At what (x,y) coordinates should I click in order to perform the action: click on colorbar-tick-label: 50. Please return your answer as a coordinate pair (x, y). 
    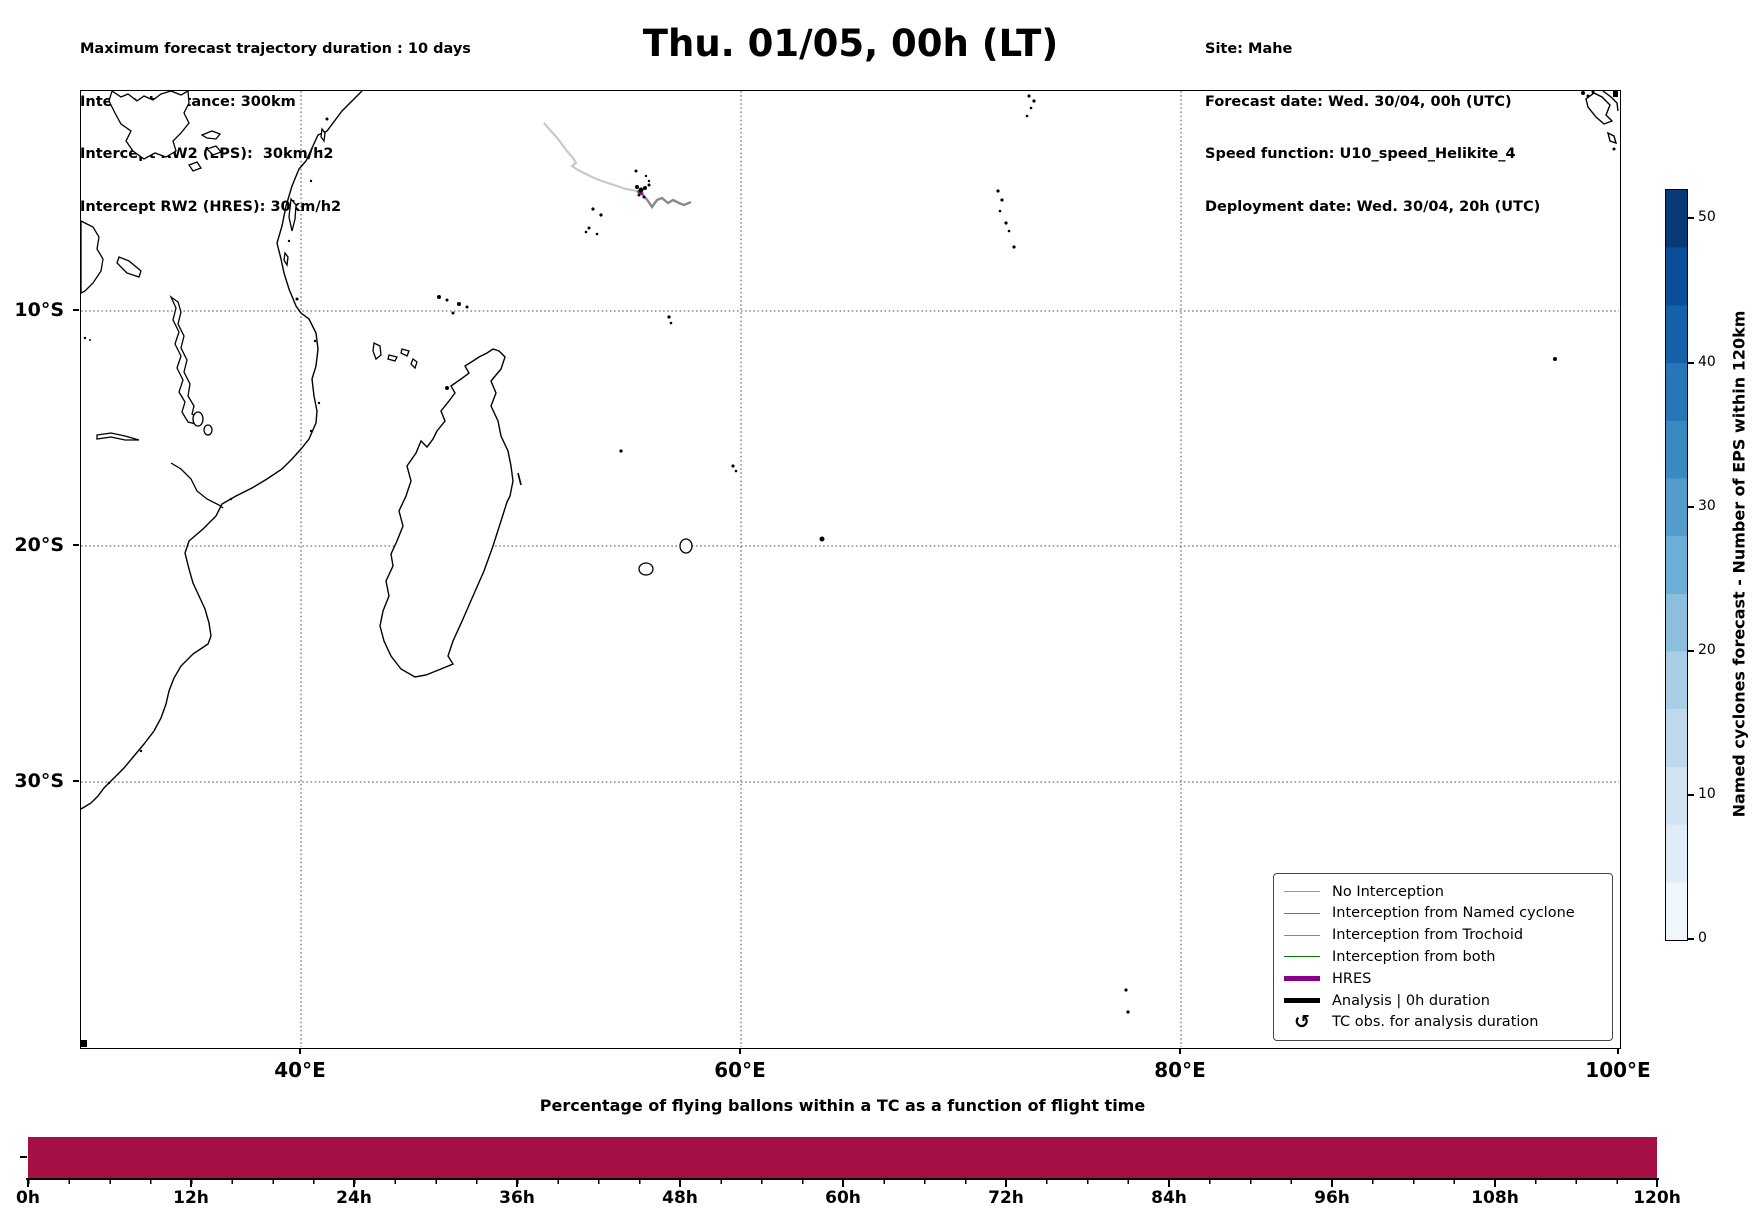
    Looking at the image, I should click on (1707, 217).